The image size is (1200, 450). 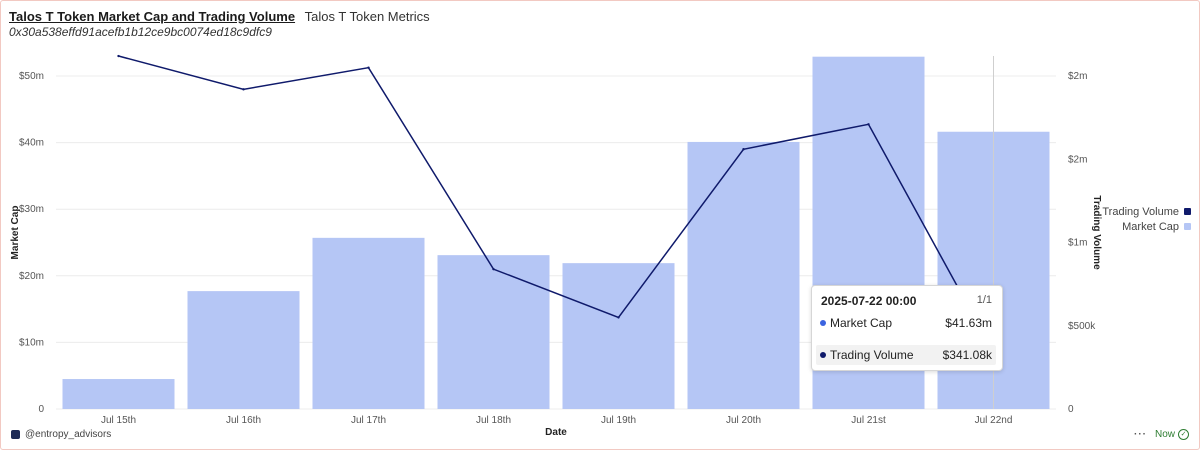 I want to click on tooltip-page-indicator: 1/1, so click(x=984, y=300).